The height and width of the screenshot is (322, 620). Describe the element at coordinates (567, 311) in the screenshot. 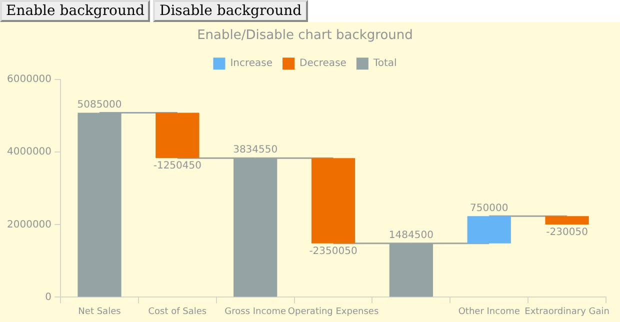

I see `x-tick-label: Extraordinary Gain` at that location.